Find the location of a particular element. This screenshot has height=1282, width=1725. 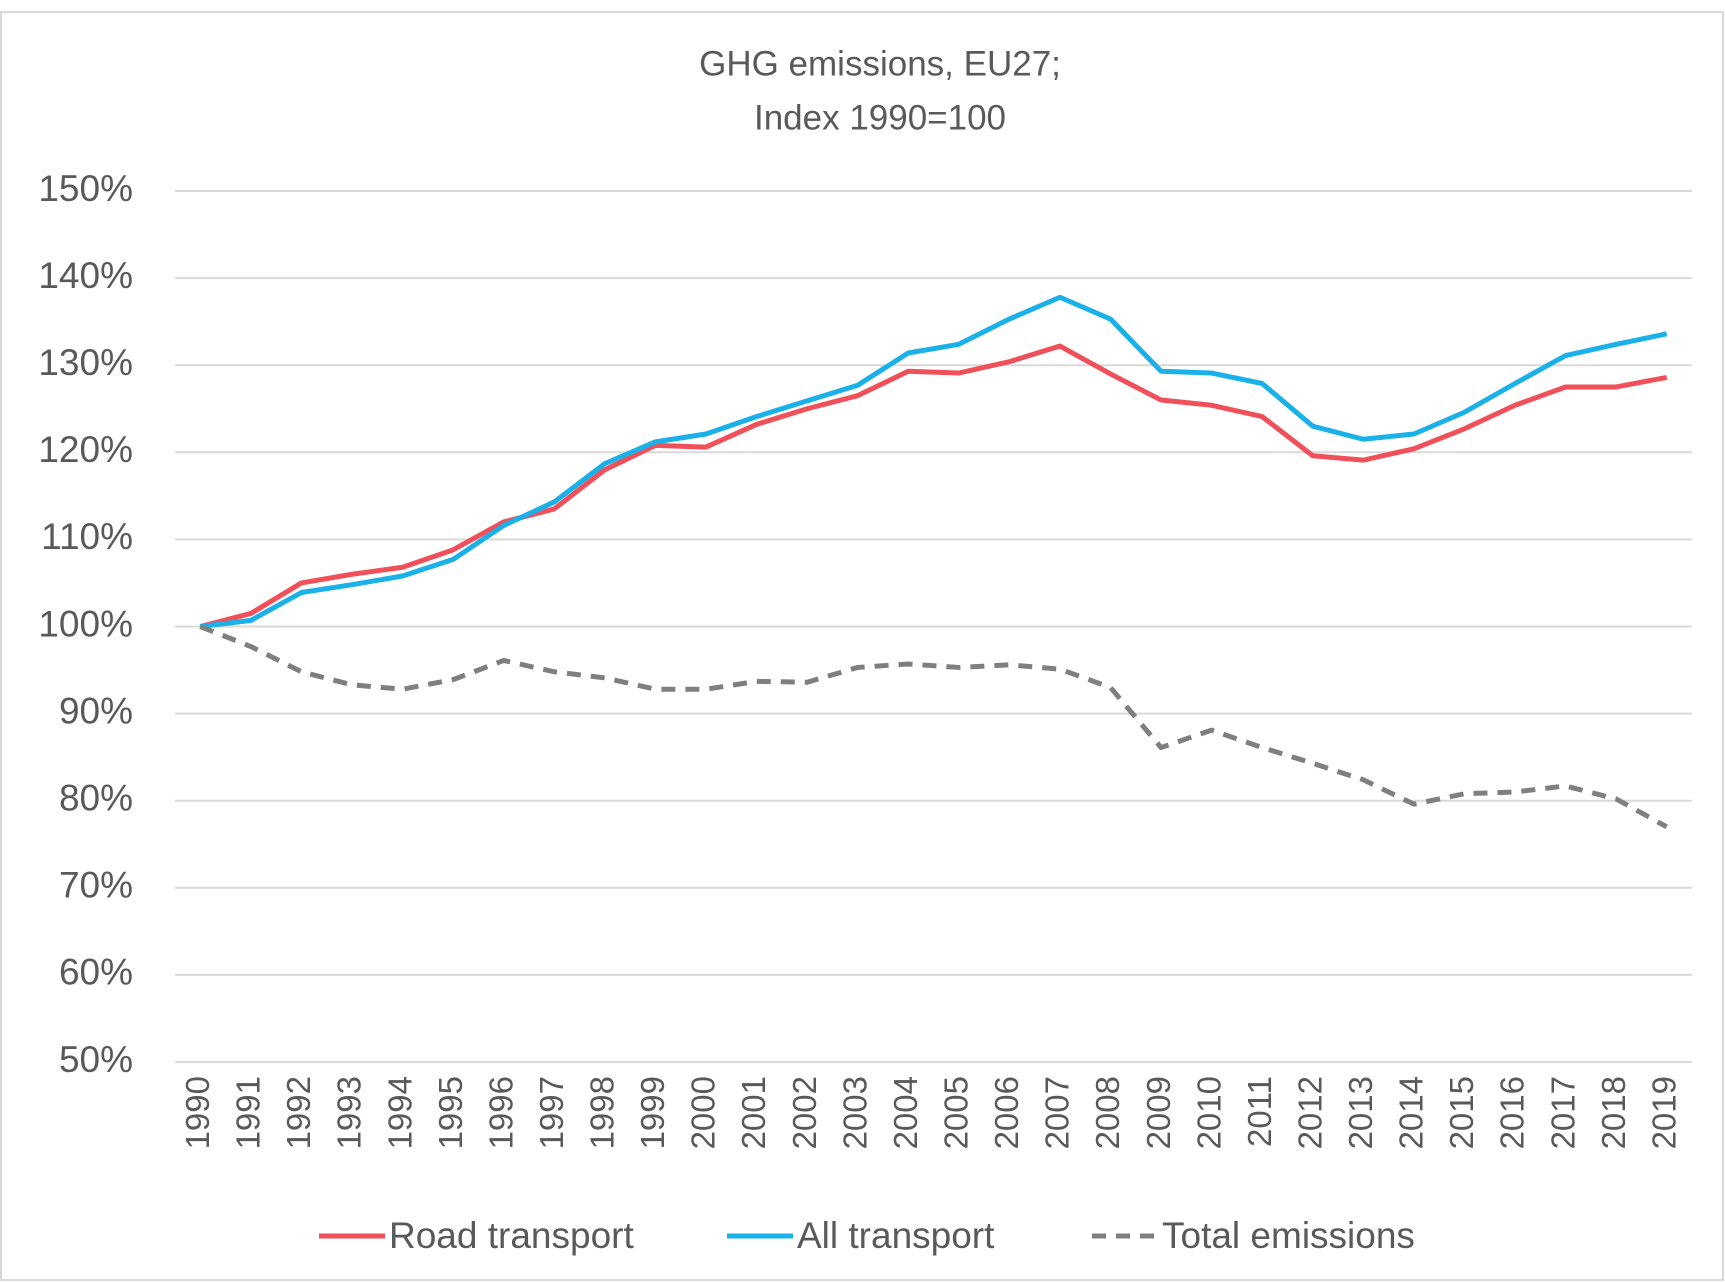

x-tick-label: 2003 is located at coordinates (854, 1112).